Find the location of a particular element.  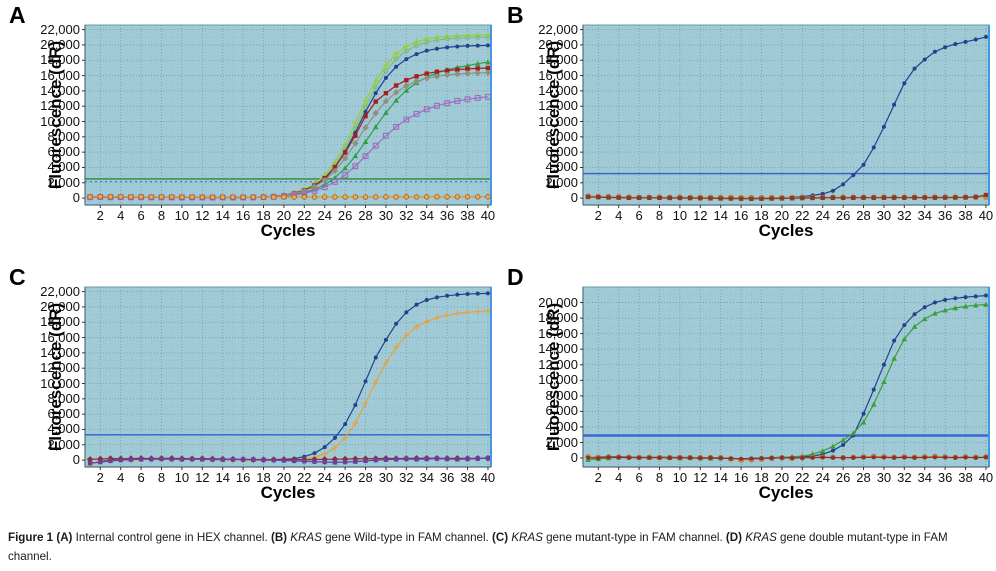

panel-d-x-axis-title: Cycles is located at coordinates (786, 492).